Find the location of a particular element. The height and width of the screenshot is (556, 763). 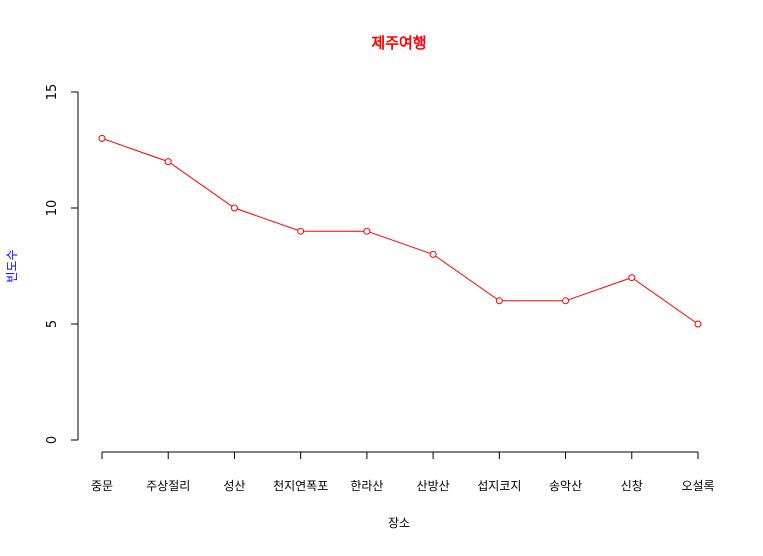

x-tick-label: 주상절리 is located at coordinates (168, 486).